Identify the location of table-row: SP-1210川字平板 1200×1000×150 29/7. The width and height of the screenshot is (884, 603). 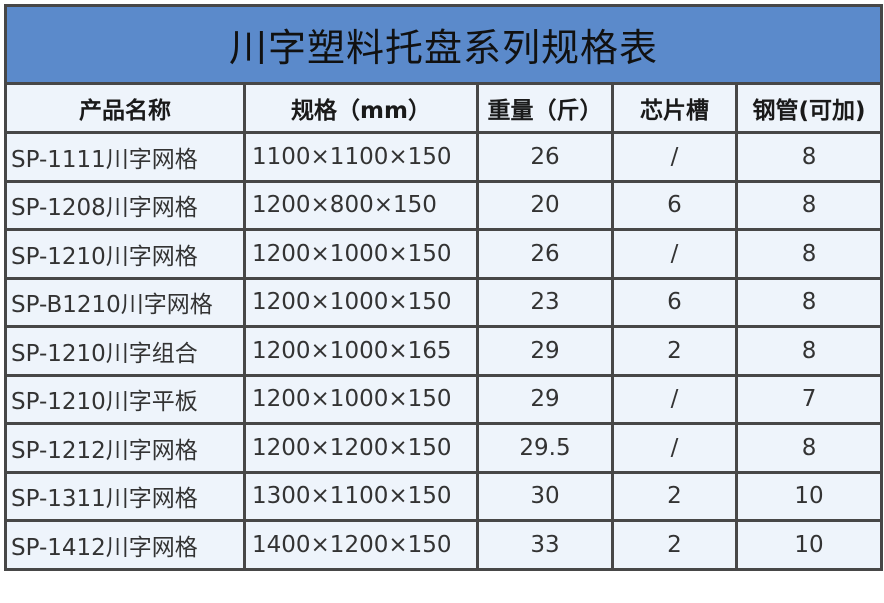
(444, 399).